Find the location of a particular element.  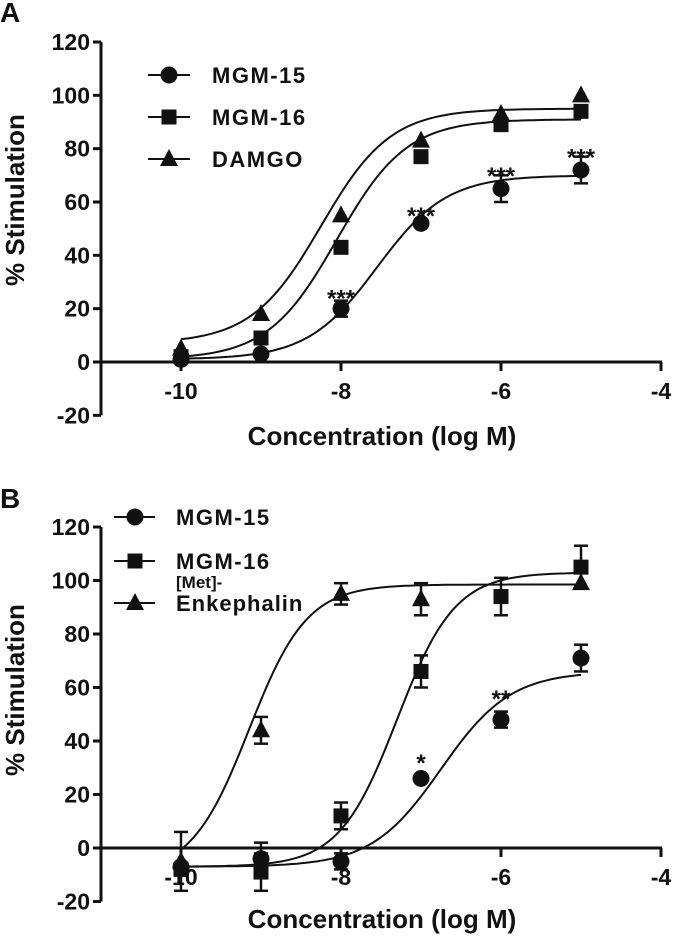

x-tick-label: -8 is located at coordinates (341, 391).